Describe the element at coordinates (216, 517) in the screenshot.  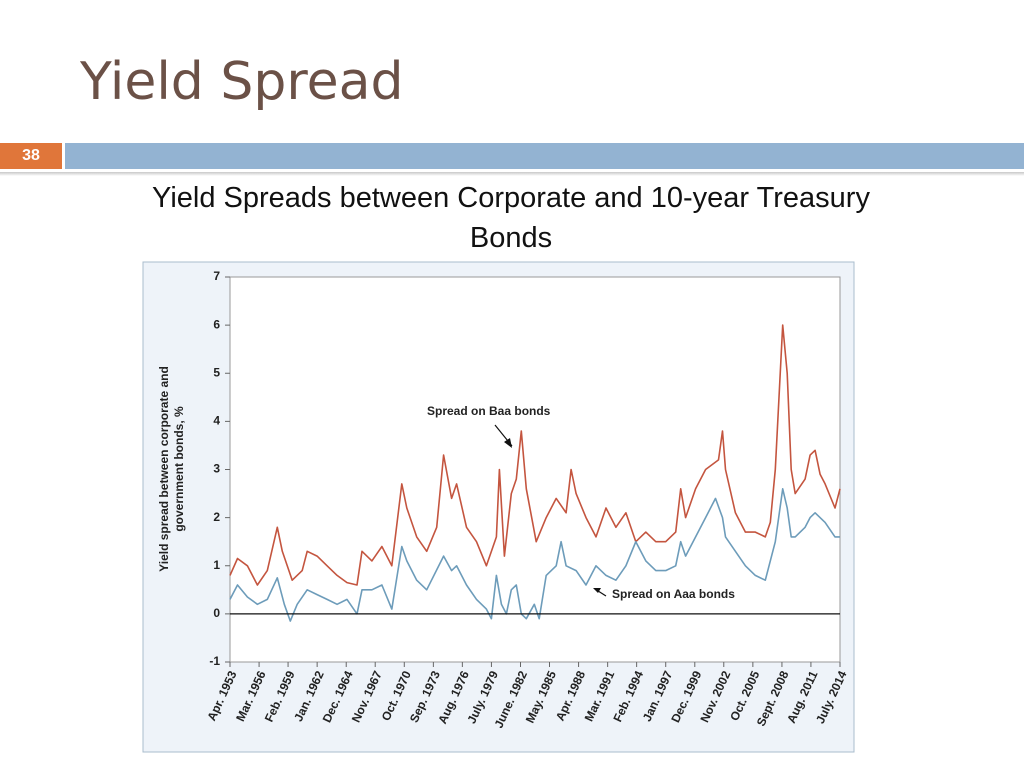
I see `y-tick-label: 2` at that location.